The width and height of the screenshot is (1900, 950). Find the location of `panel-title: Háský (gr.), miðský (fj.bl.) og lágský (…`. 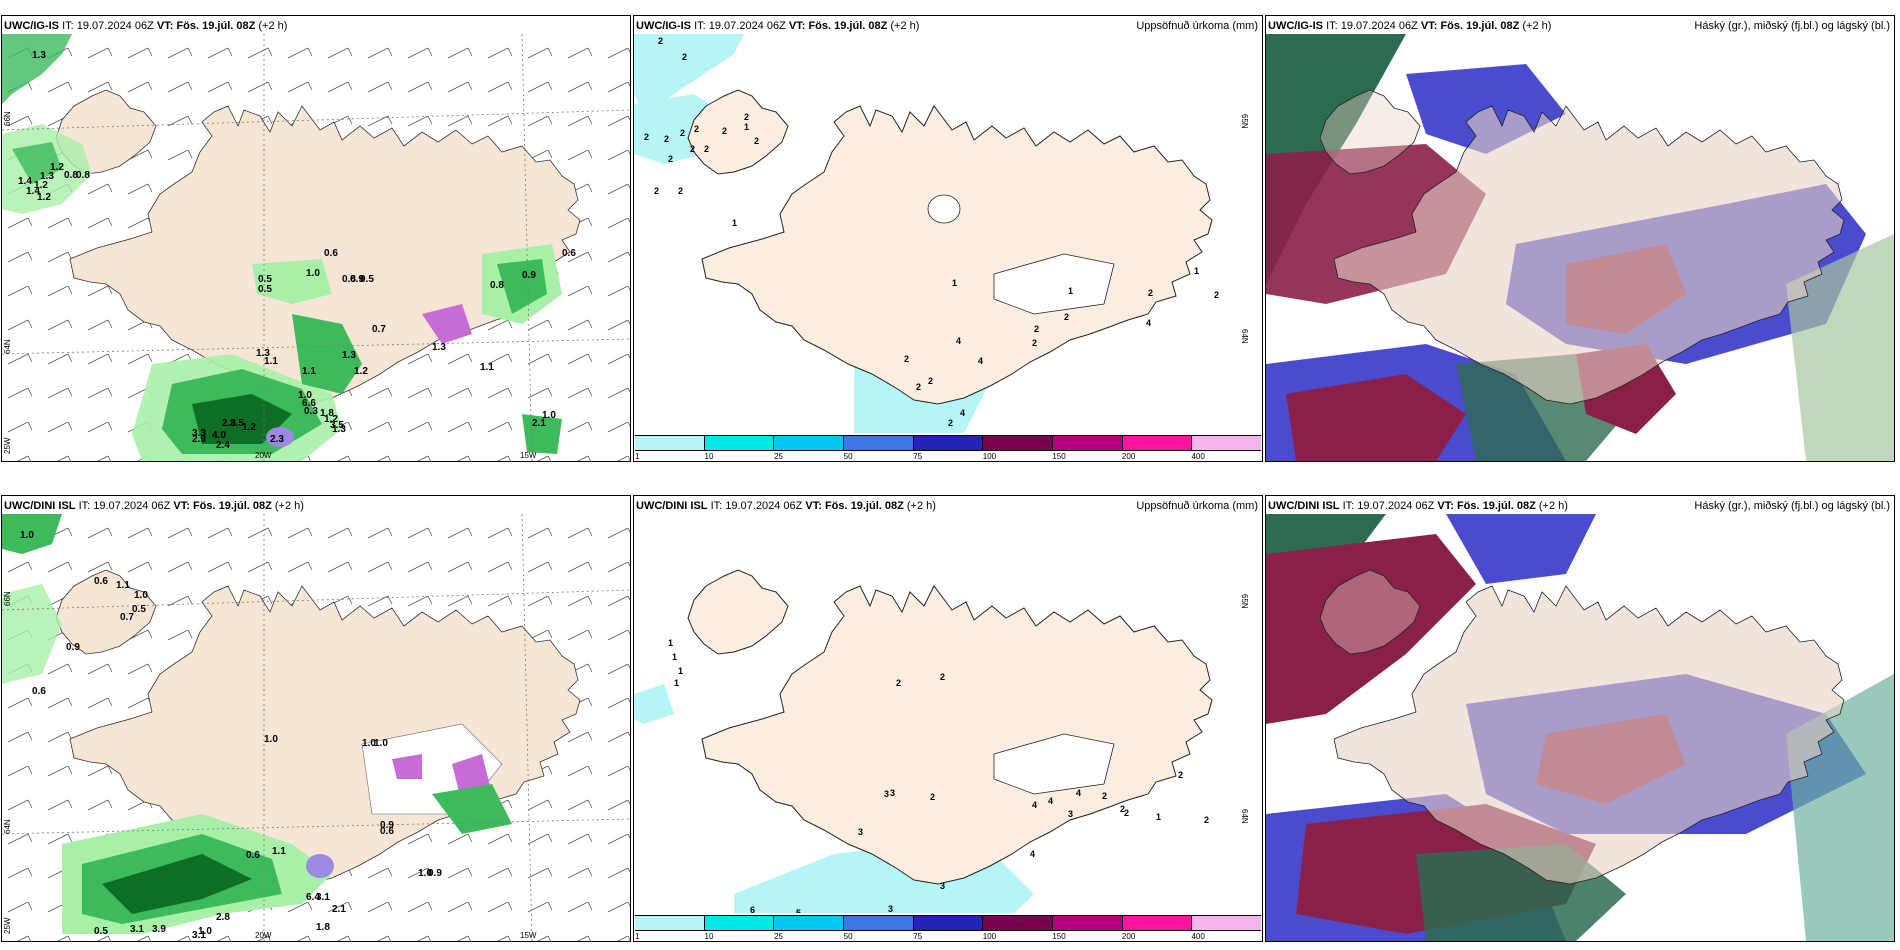

panel-title: Háský (gr.), miðský (fj.bl.) og lágský (… is located at coordinates (1792, 506).